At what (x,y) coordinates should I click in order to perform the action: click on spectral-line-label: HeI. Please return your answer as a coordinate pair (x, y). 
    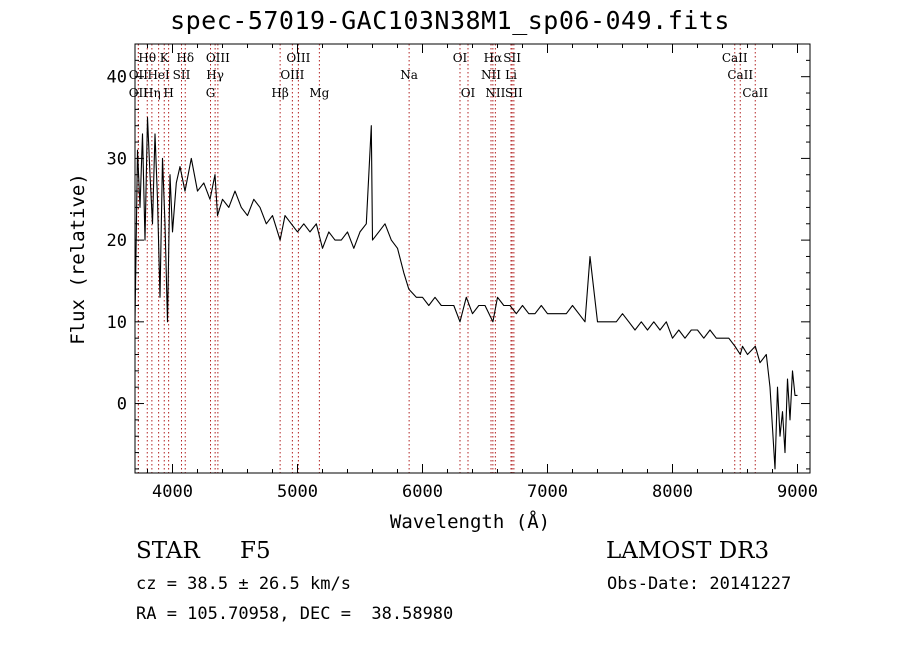
    Looking at the image, I should click on (158, 75).